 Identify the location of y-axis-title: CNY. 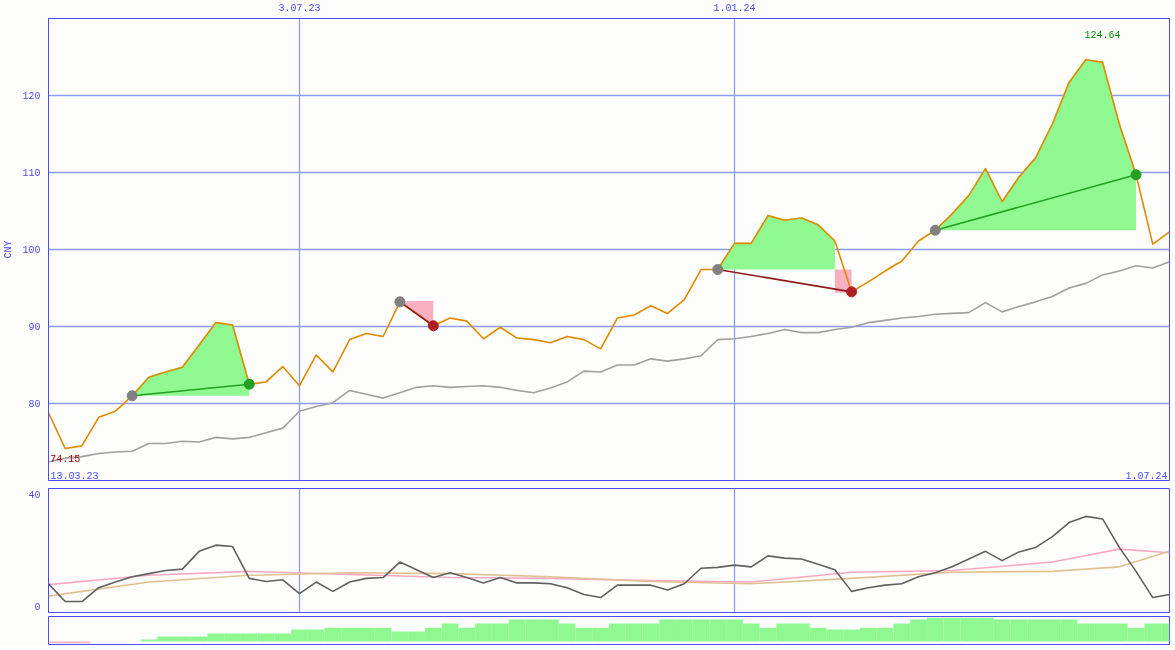
(9, 249).